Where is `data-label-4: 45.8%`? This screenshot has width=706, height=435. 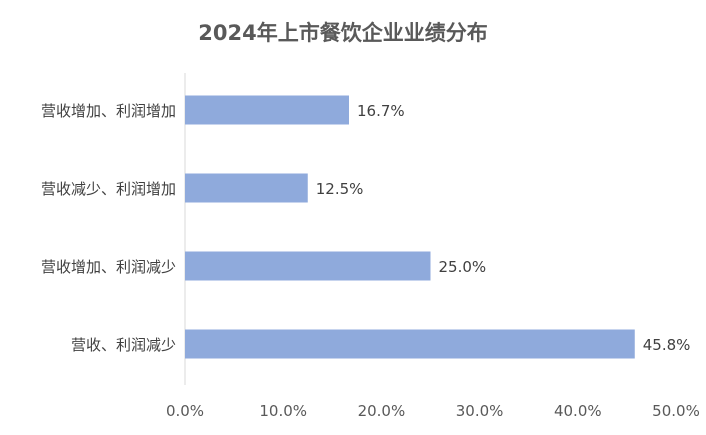
data-label-4: 45.8% is located at coordinates (667, 345).